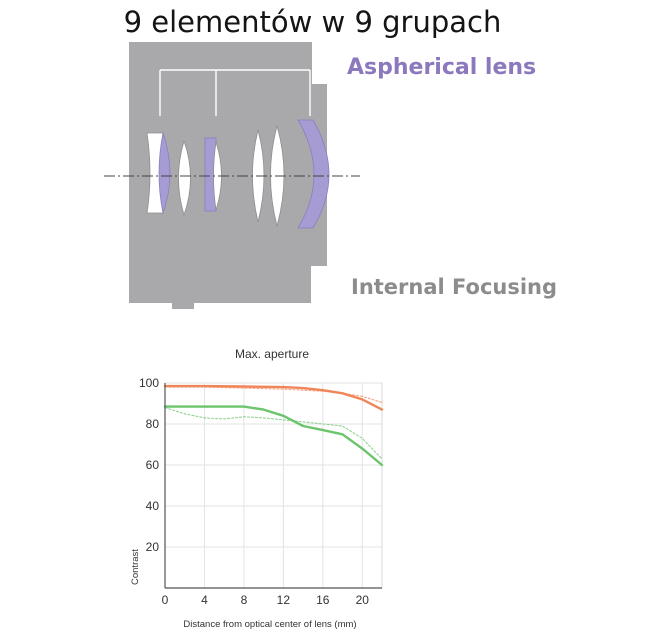  What do you see at coordinates (363, 600) in the screenshot?
I see `x-tick-label-5: 20` at bounding box center [363, 600].